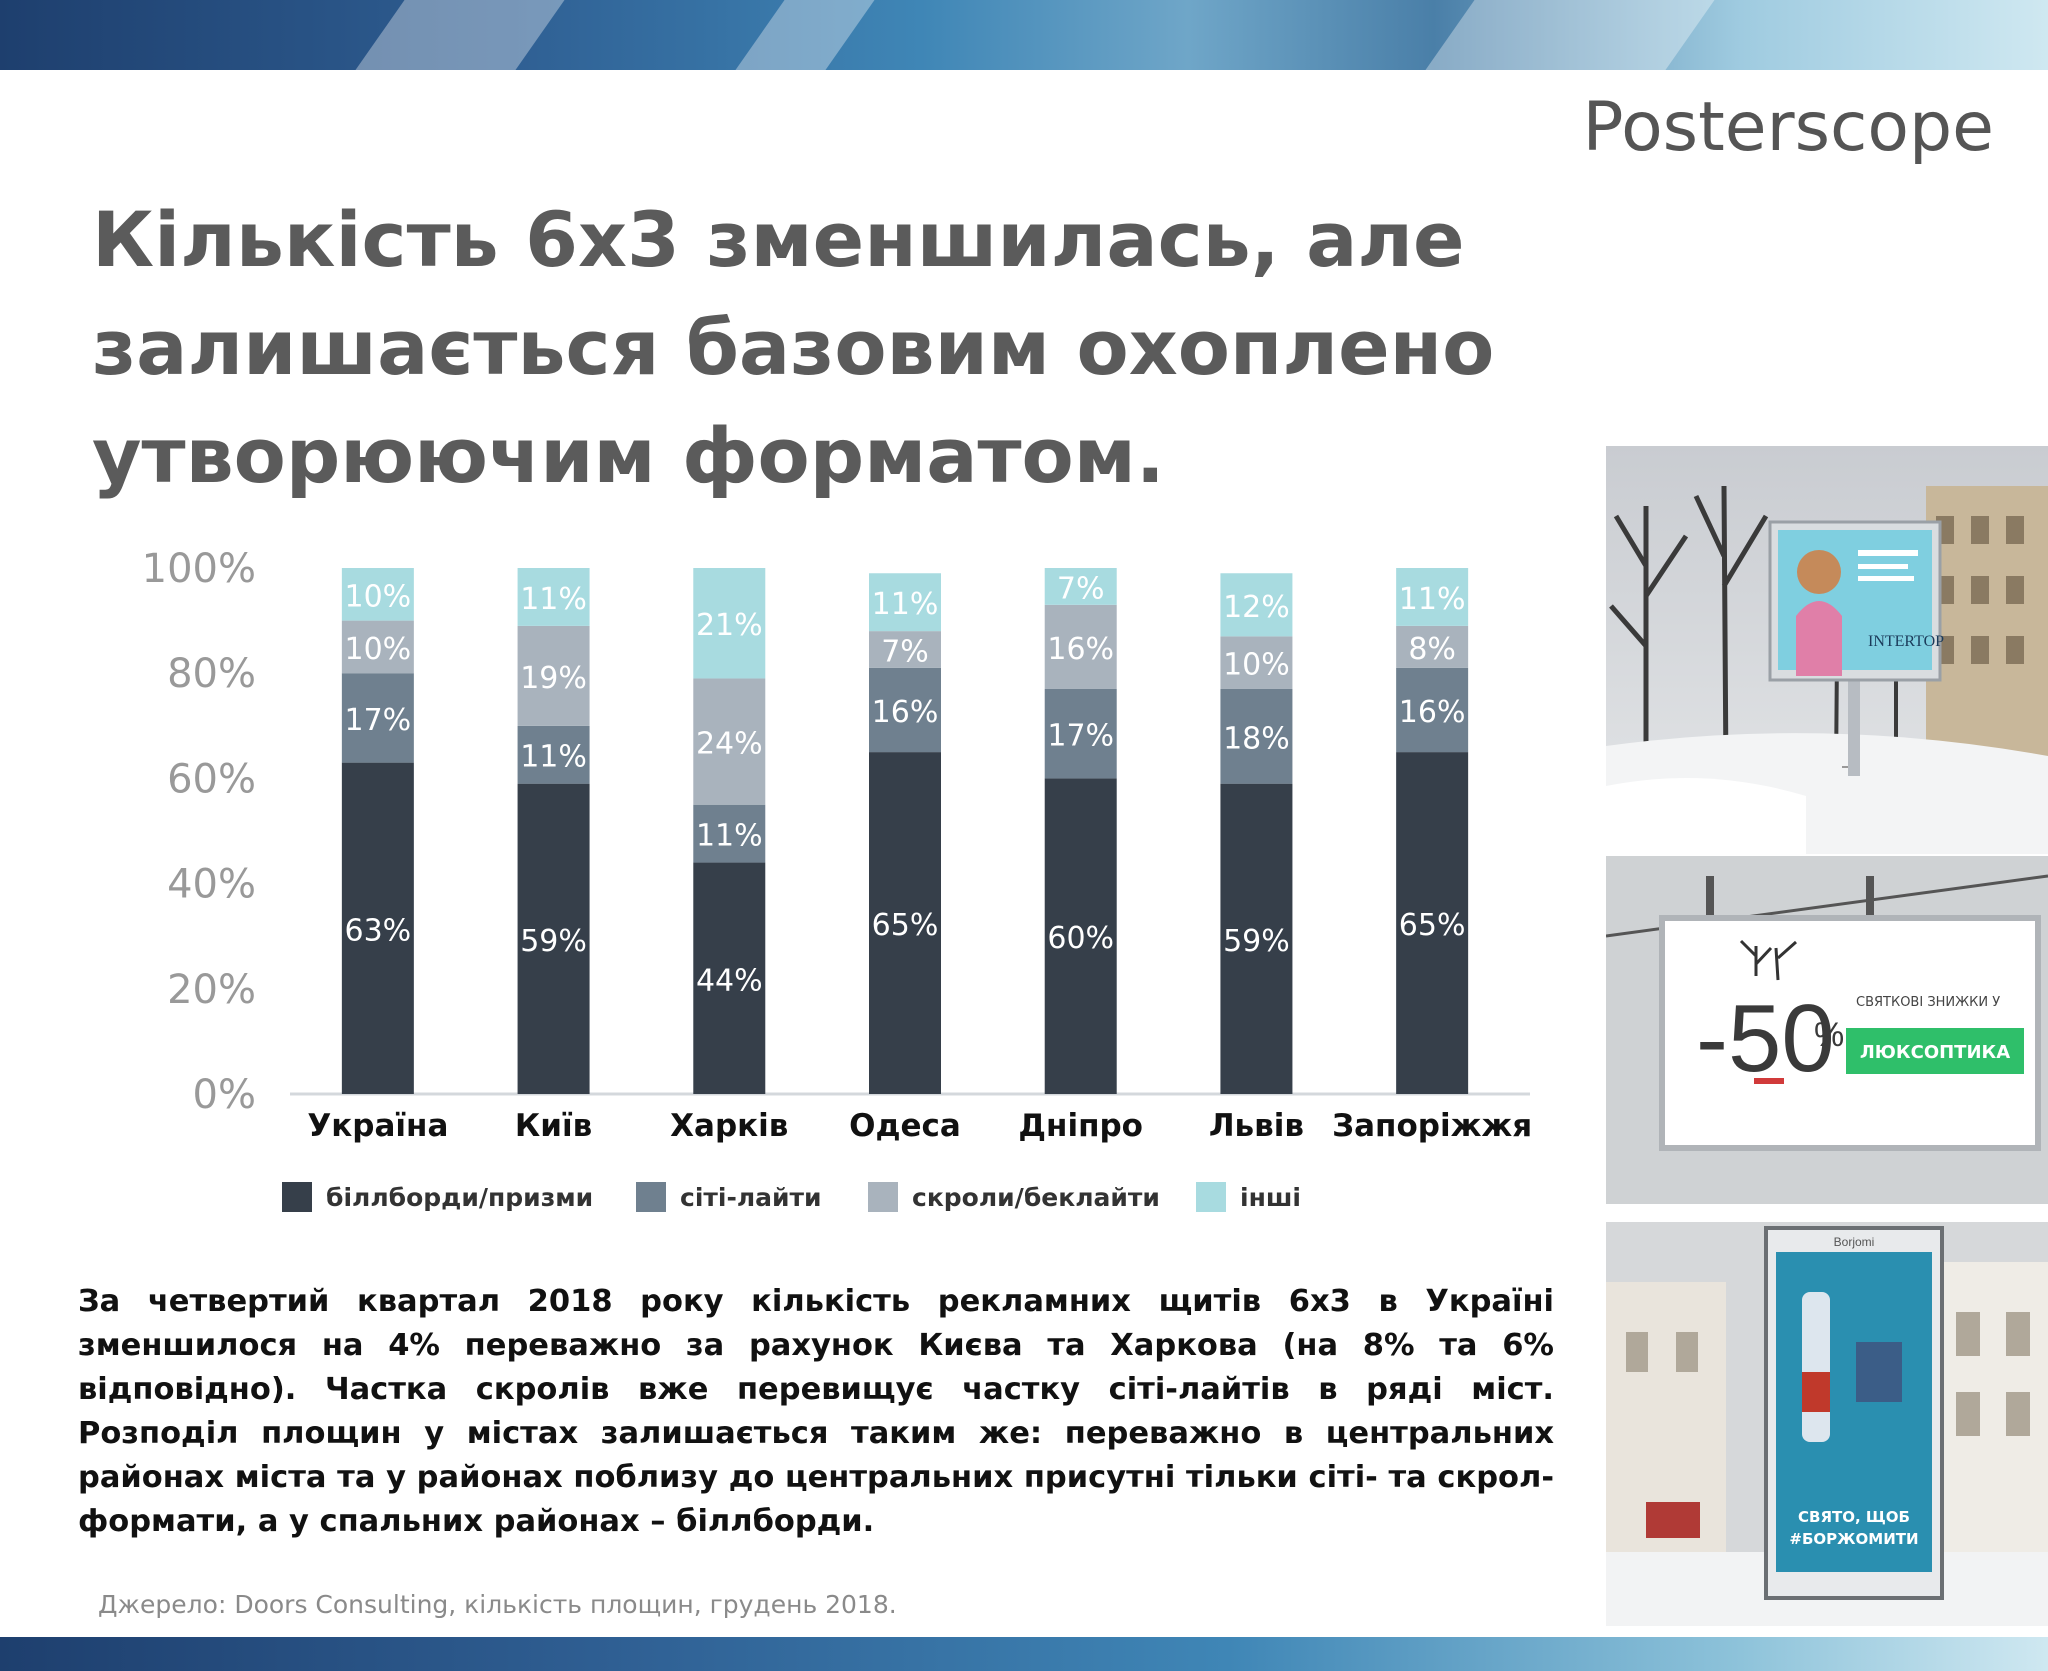 The width and height of the screenshot is (2048, 1671). Describe the element at coordinates (1827, 650) in the screenshot. I see `photo-winter-street-citylight: INTERTOP` at that location.